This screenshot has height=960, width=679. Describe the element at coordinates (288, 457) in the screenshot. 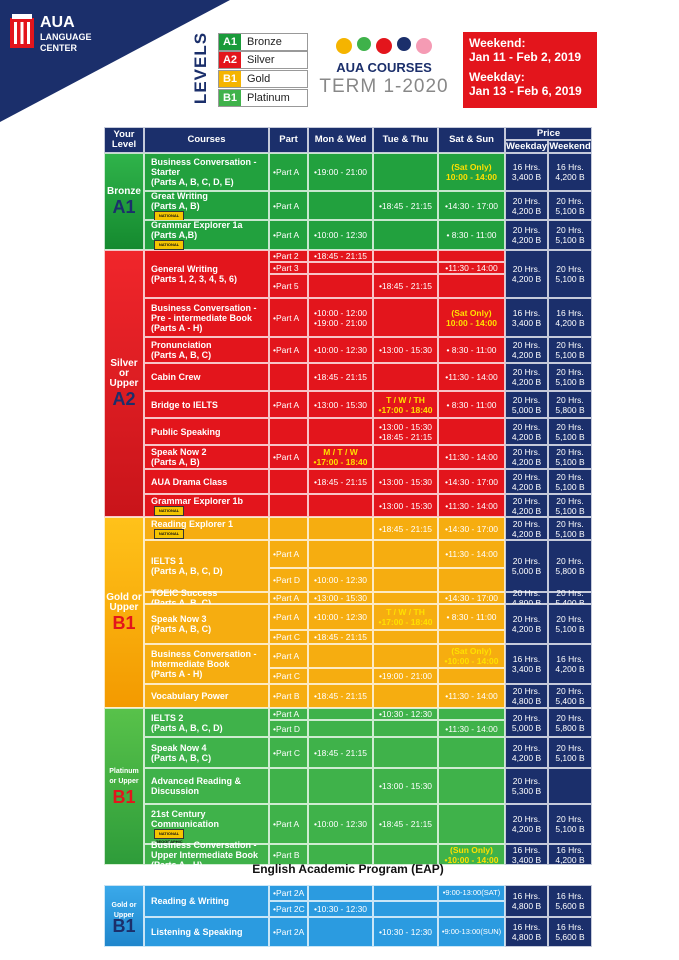

I see `part-cell: •Part A` at that location.